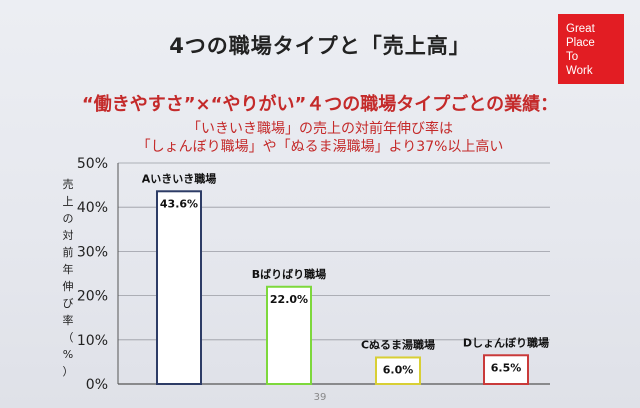 Image resolution: width=640 pixels, height=408 pixels. What do you see at coordinates (506, 342) in the screenshot?
I see `category-label: Dしょんぼり職場` at bounding box center [506, 342].